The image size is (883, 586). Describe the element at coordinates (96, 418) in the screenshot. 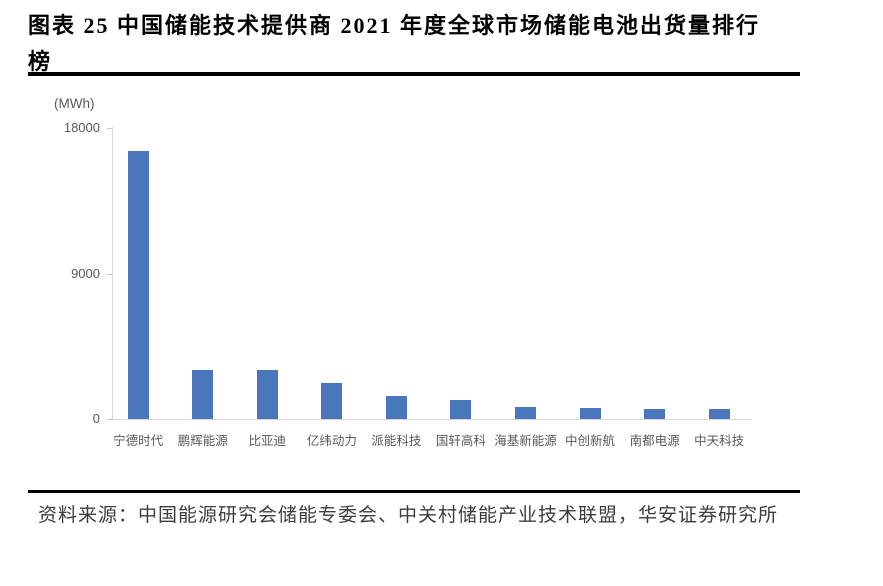

I see `y-tick-label: 0` at that location.